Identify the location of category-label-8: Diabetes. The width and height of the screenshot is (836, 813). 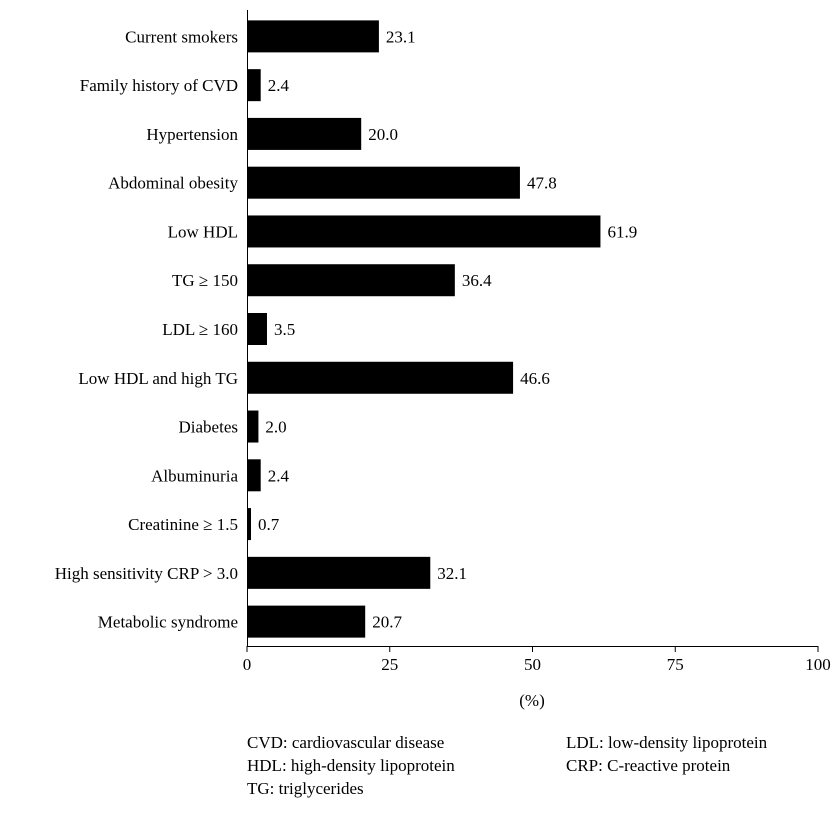
(208, 427).